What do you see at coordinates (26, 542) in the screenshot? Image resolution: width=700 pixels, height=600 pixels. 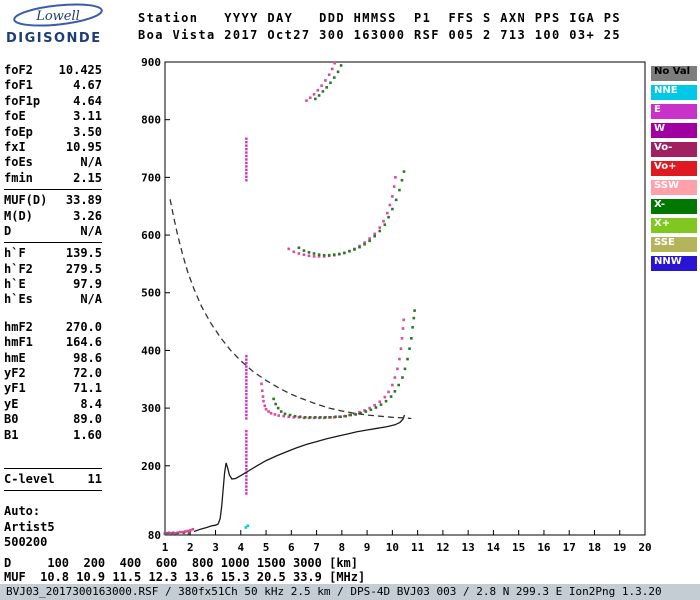 I see `param-footer-line: 500200` at bounding box center [26, 542].